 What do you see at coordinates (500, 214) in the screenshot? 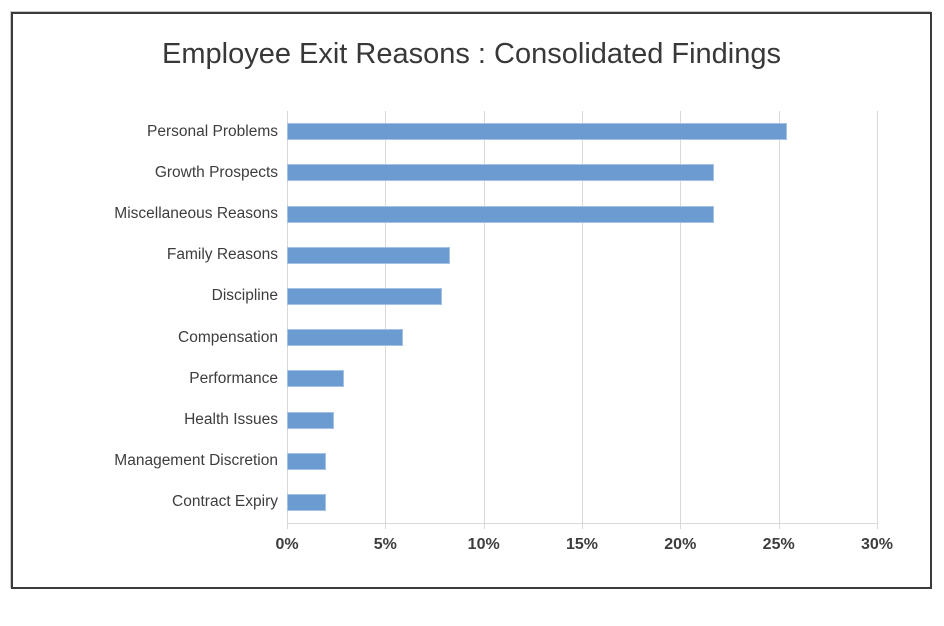
I see `bar-miscellaneous-reasons` at bounding box center [500, 214].